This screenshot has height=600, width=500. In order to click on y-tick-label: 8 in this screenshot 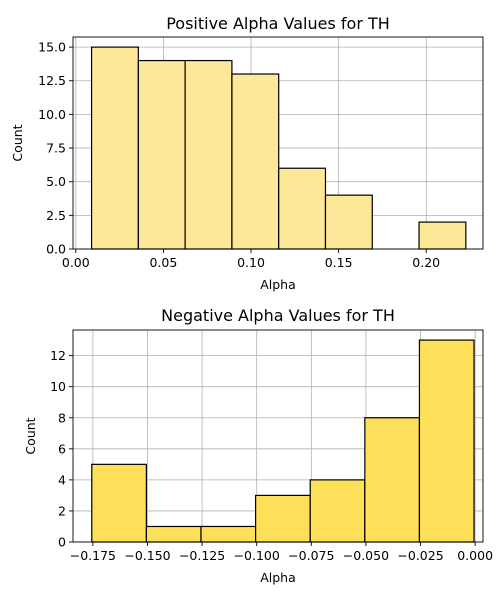, I will do `click(62, 417)`.